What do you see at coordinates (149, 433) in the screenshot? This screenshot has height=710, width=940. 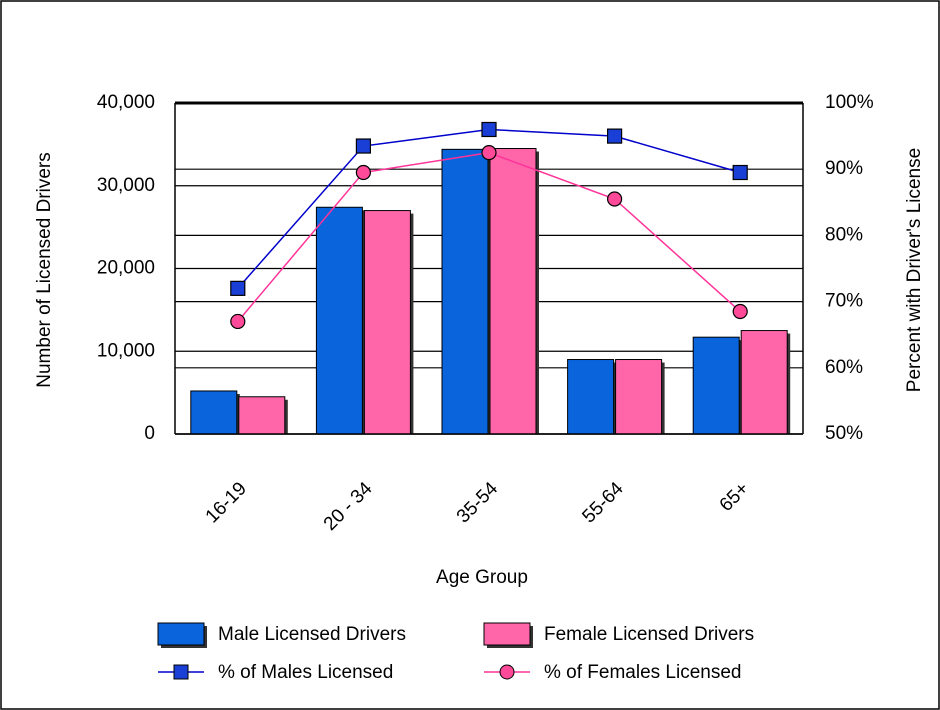 I see `y-tick-label: 0` at bounding box center [149, 433].